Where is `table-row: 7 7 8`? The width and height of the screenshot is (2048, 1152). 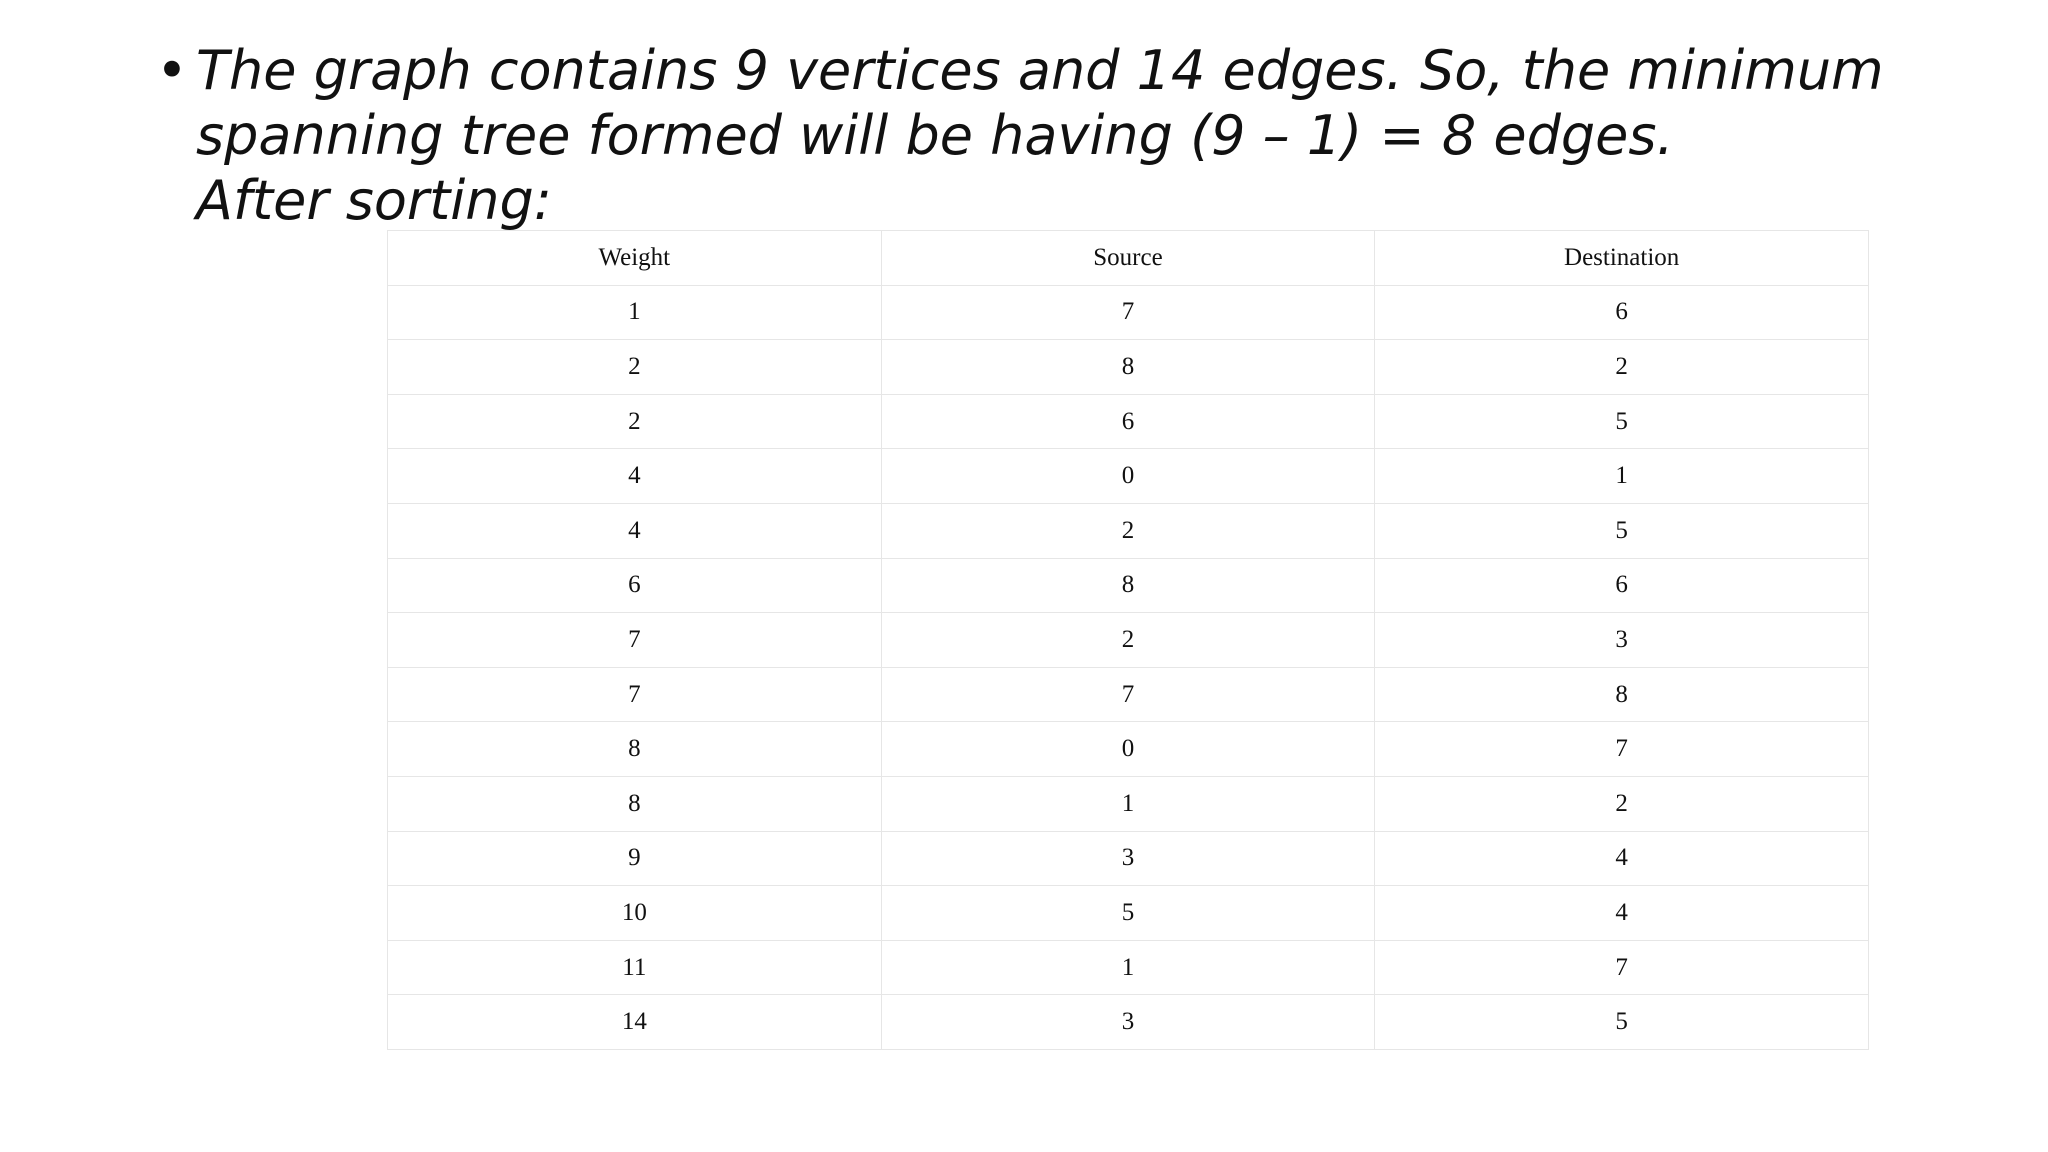
table-row: 7 7 8 is located at coordinates (1128, 694).